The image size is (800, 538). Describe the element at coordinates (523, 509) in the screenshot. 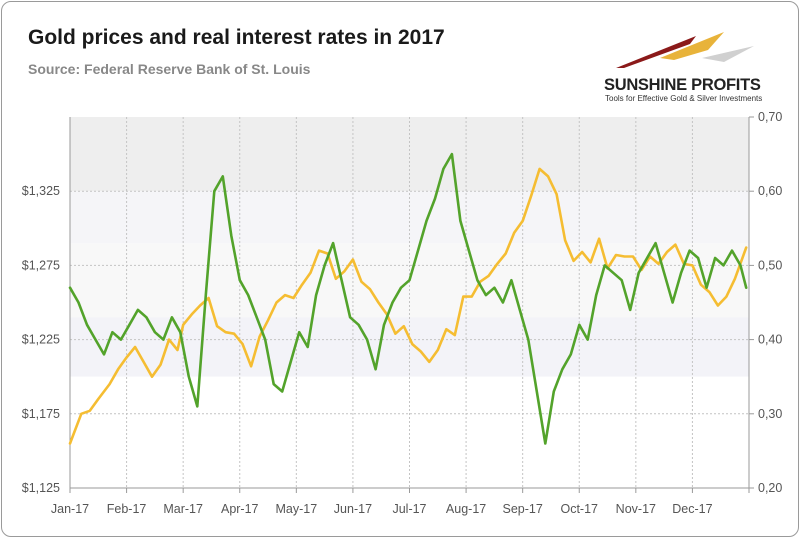

I see `x-axis-tick-label: Sep-17` at that location.